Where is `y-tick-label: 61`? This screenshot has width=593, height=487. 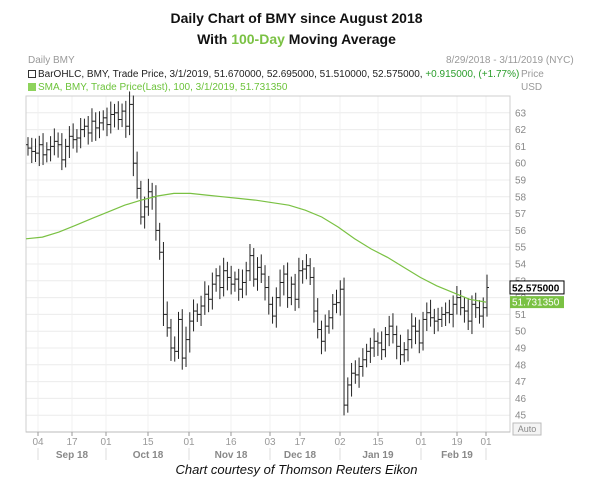
y-tick-label: 61 is located at coordinates (521, 147).